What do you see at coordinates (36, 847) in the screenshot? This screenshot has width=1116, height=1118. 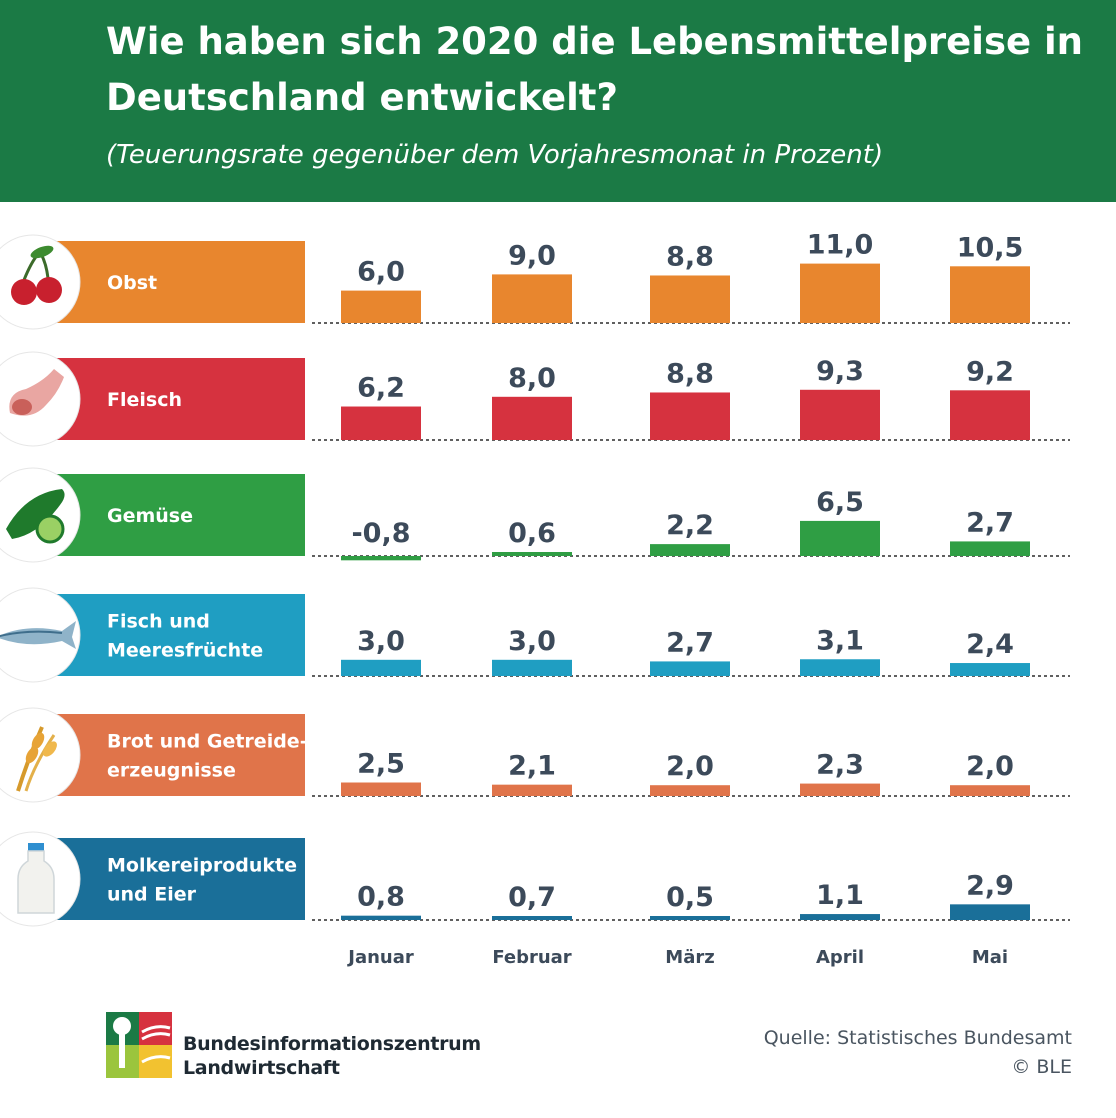 I see `milk-cap` at bounding box center [36, 847].